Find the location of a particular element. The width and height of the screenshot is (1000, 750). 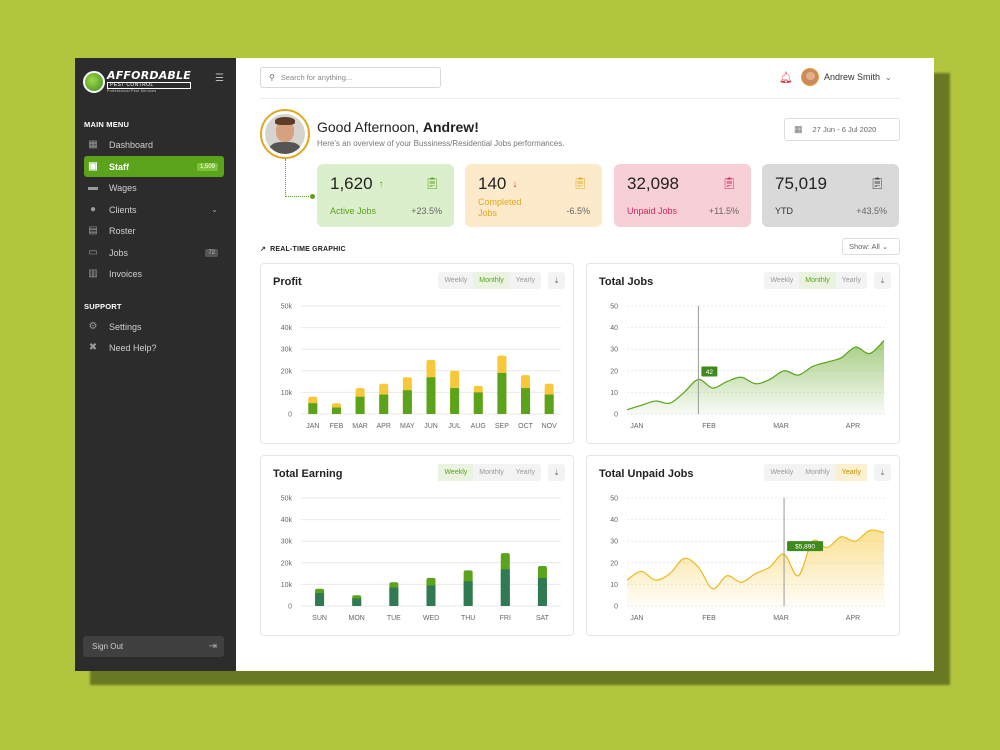

bar-base-may is located at coordinates (407, 402).